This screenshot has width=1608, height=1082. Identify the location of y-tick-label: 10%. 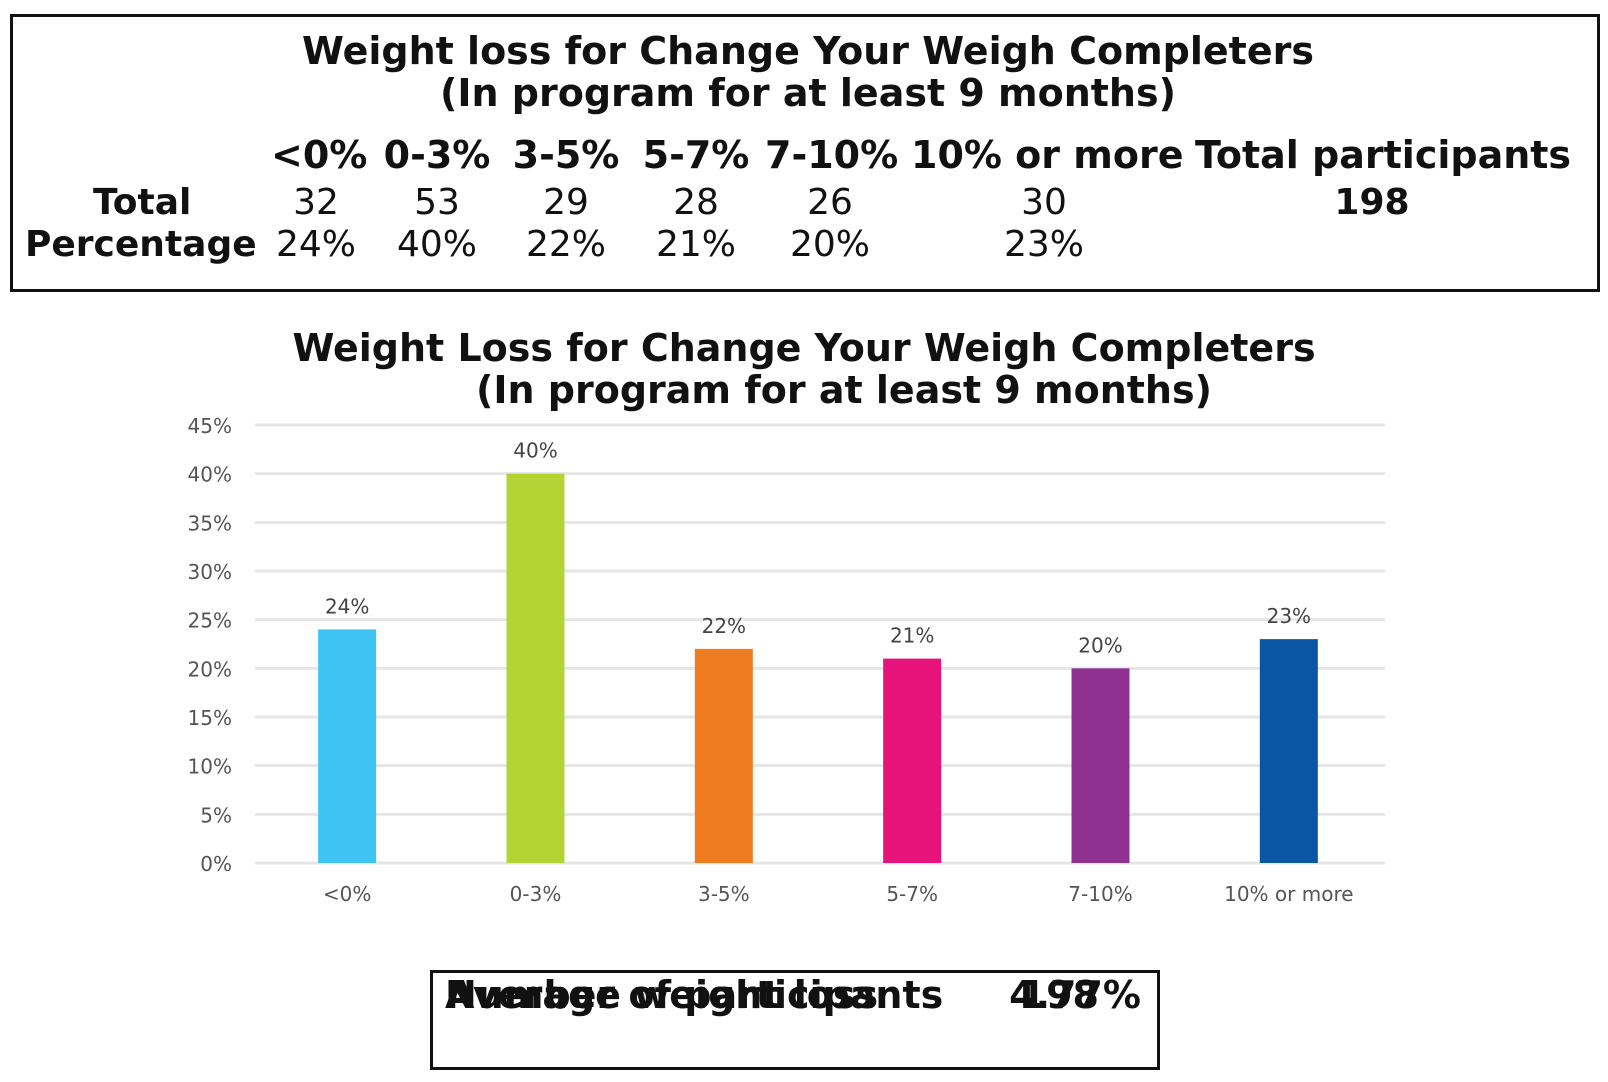
(210, 767).